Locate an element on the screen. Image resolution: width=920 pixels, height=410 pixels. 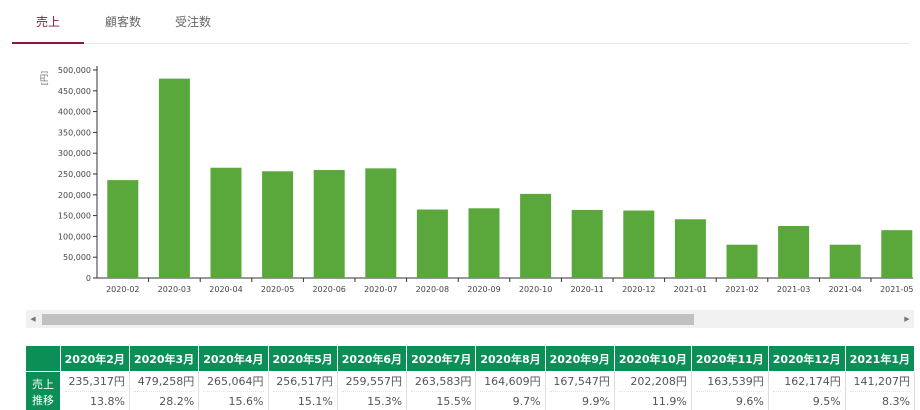
table-cell: 163,539円 9.6% is located at coordinates (730, 390).